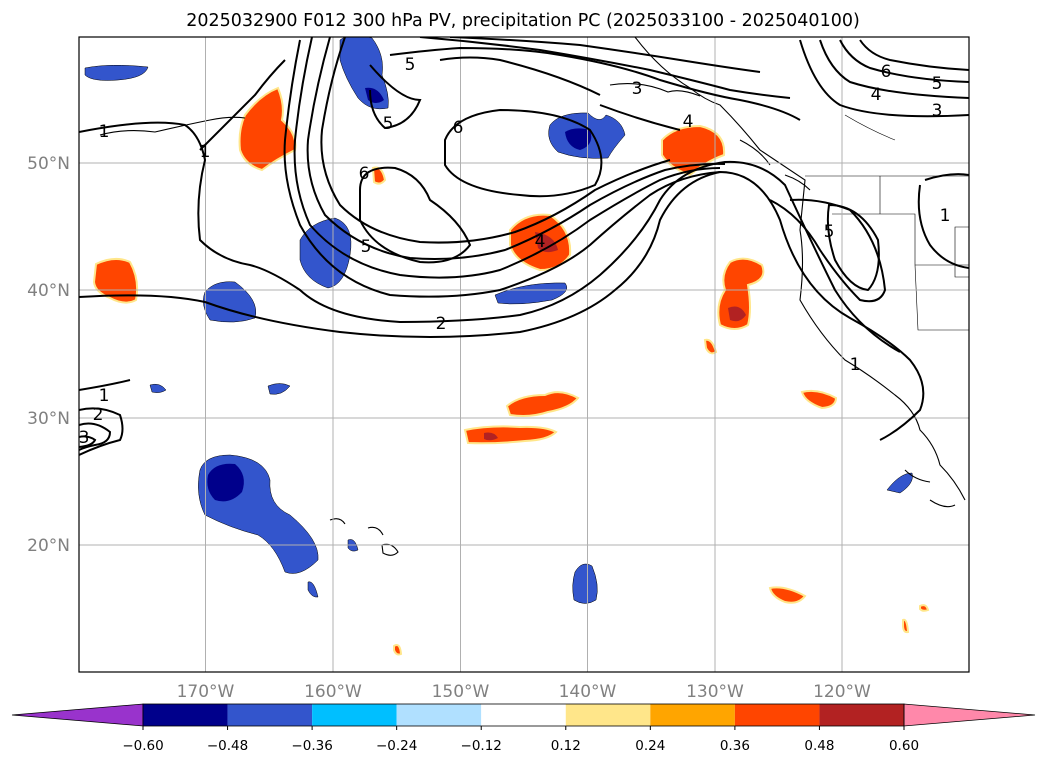 The height and width of the screenshot is (765, 1047). What do you see at coordinates (311, 746) in the screenshot?
I see `colorbar-tick-label: −0.36` at bounding box center [311, 746].